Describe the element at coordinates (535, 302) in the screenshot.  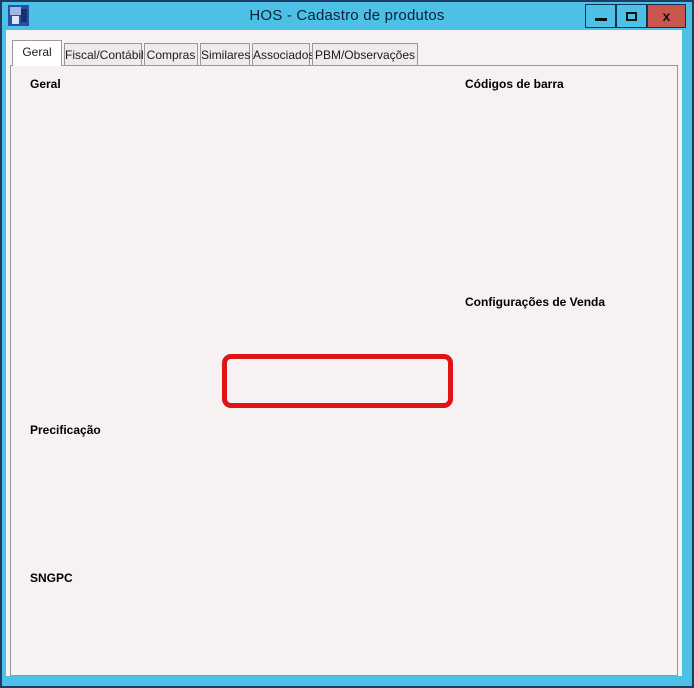
I see `groupbox-config-venda-legend: Configurações de Venda` at that location.